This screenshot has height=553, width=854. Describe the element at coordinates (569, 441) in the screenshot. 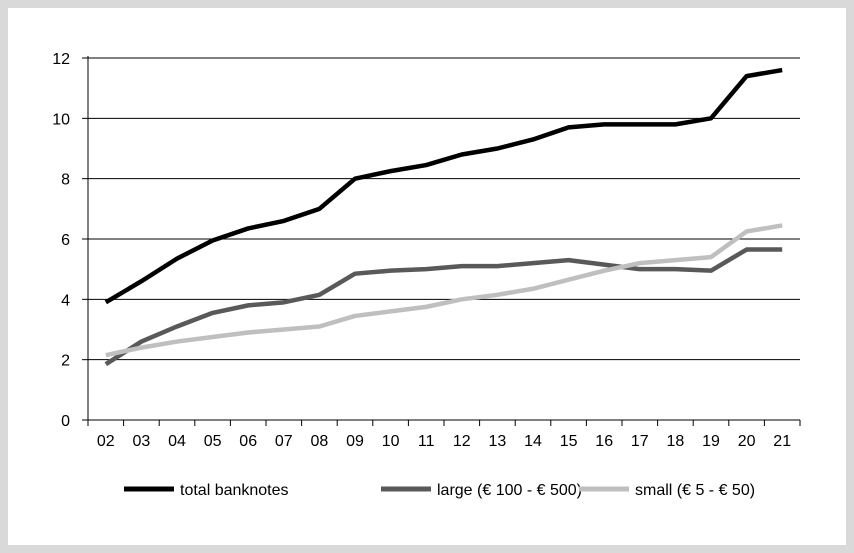

I see `x-tick-label: 15` at that location.